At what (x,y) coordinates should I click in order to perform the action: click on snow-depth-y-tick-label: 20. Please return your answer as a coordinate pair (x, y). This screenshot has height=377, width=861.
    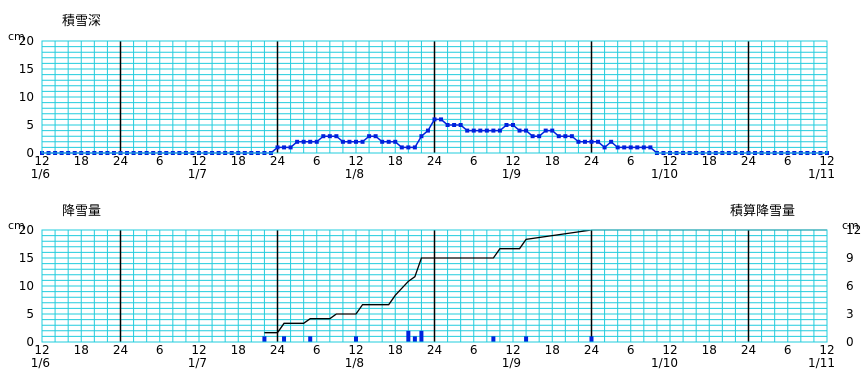
    Looking at the image, I should click on (26, 41).